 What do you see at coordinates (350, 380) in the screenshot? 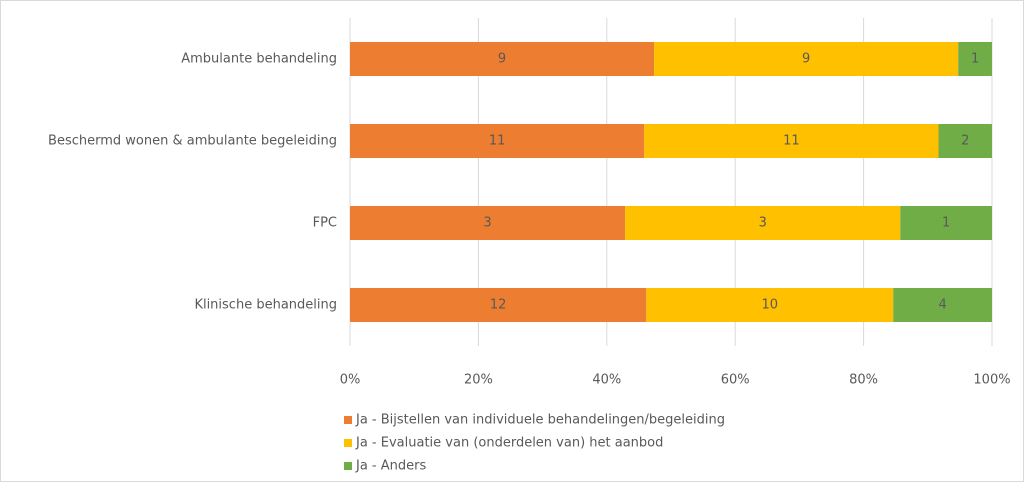
I see `x-tick-label: 0%` at bounding box center [350, 380].